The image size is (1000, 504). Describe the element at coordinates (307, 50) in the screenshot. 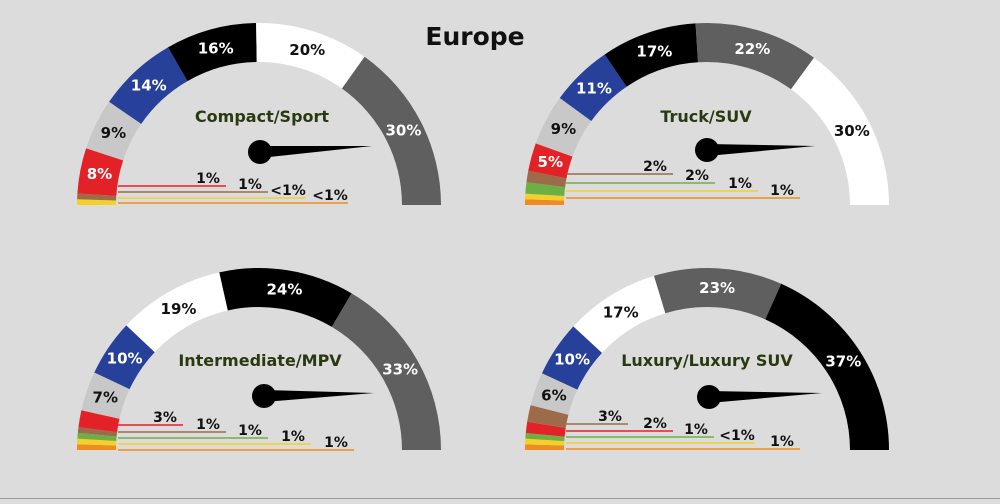

I see `segment-label: 20%` at that location.